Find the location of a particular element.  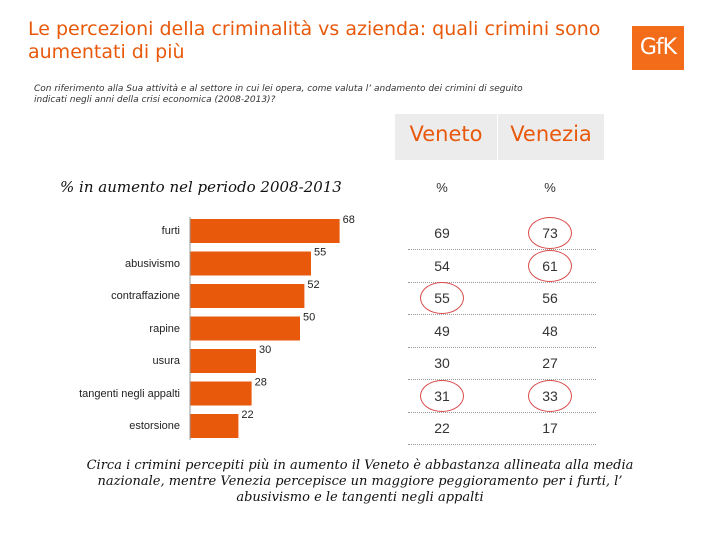

chart-title: % in aumento nel periodo 2008-2013 is located at coordinates (201, 187).